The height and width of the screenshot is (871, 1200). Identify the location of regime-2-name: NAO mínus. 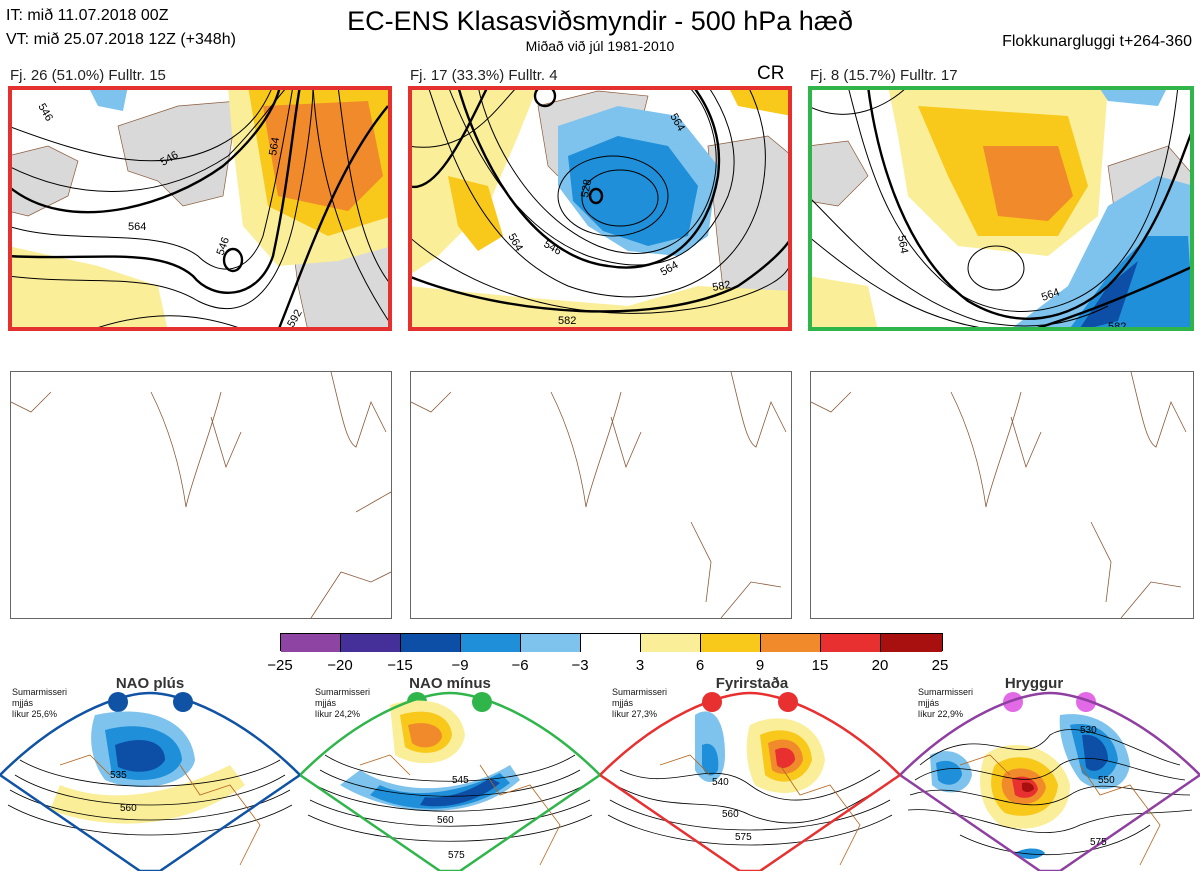
(450, 683).